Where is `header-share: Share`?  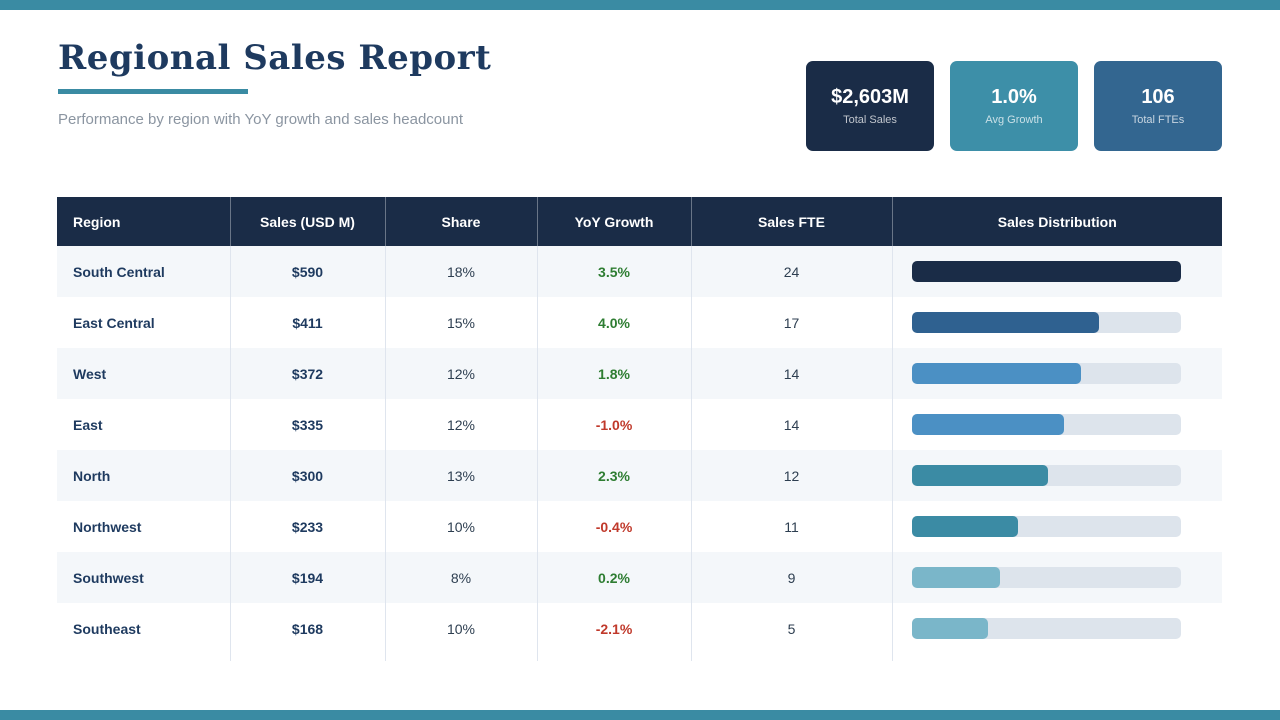 header-share: Share is located at coordinates (460, 221).